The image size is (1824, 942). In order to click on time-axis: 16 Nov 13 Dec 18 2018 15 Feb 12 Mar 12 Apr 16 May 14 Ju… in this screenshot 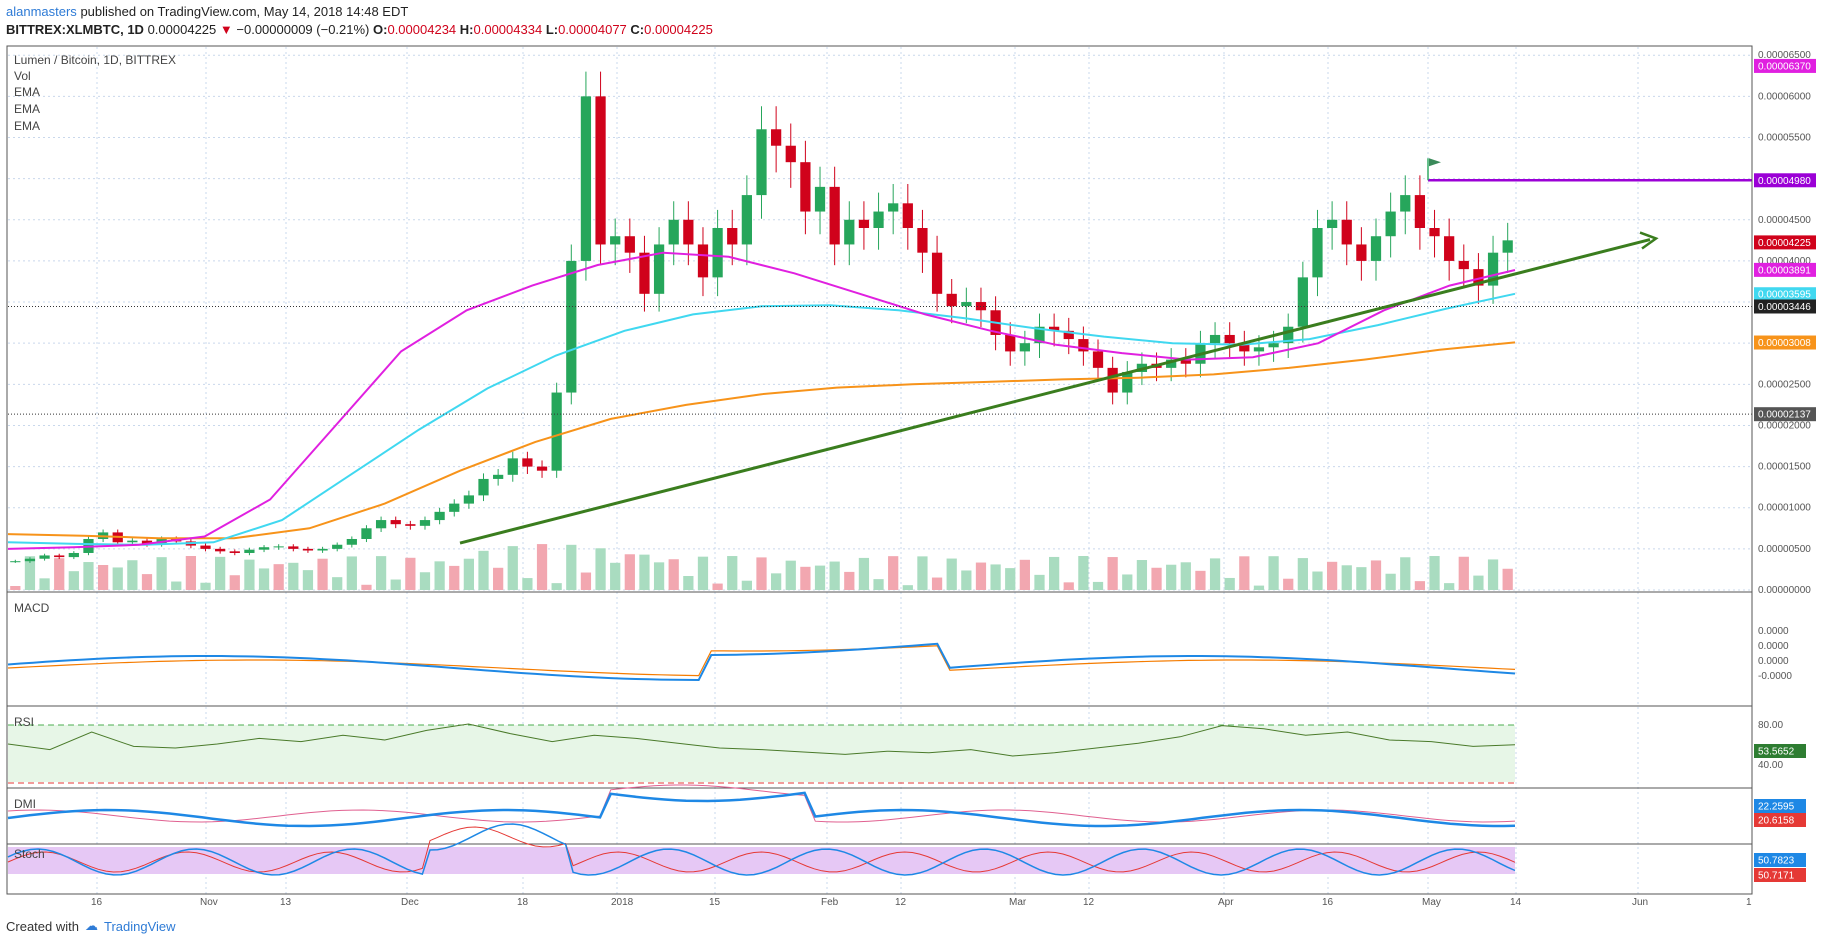, I will do `click(921, 902)`.